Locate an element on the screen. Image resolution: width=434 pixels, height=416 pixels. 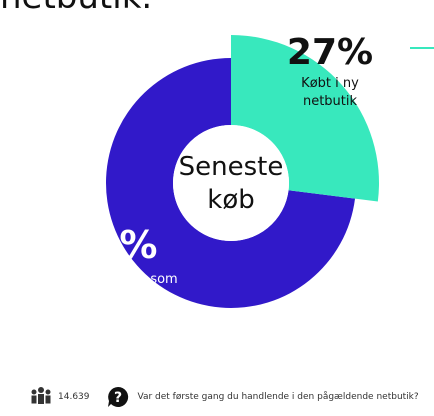
page-heading: netbutik. is located at coordinates (76, 7).